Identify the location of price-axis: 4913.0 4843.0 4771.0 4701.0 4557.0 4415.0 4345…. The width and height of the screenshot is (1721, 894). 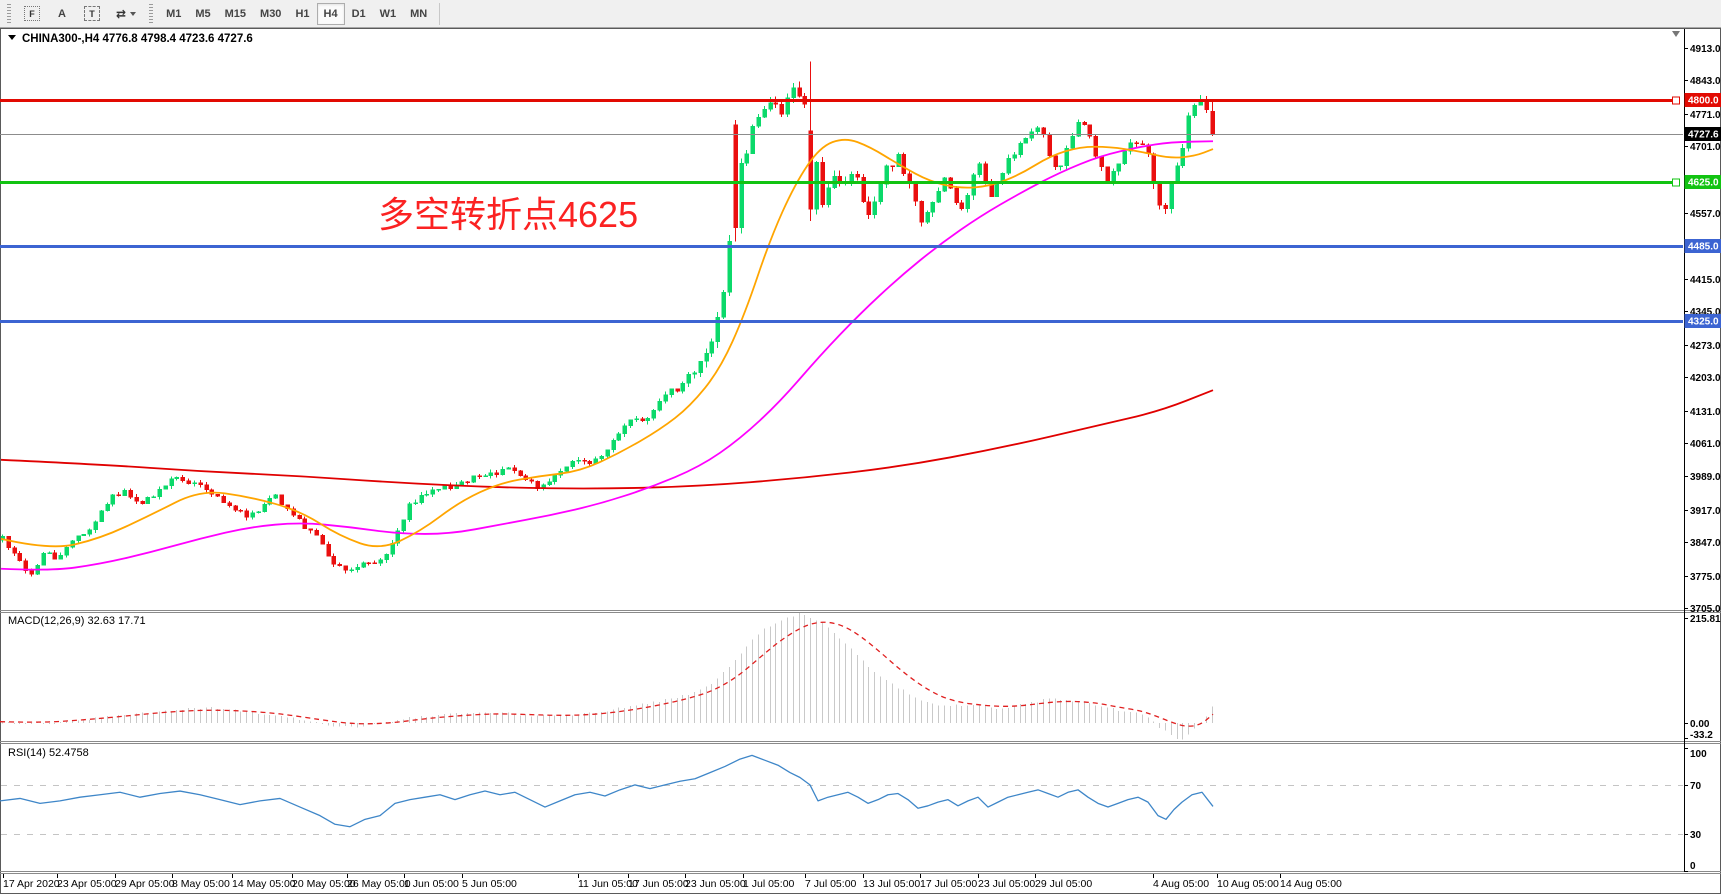
(1702, 329).